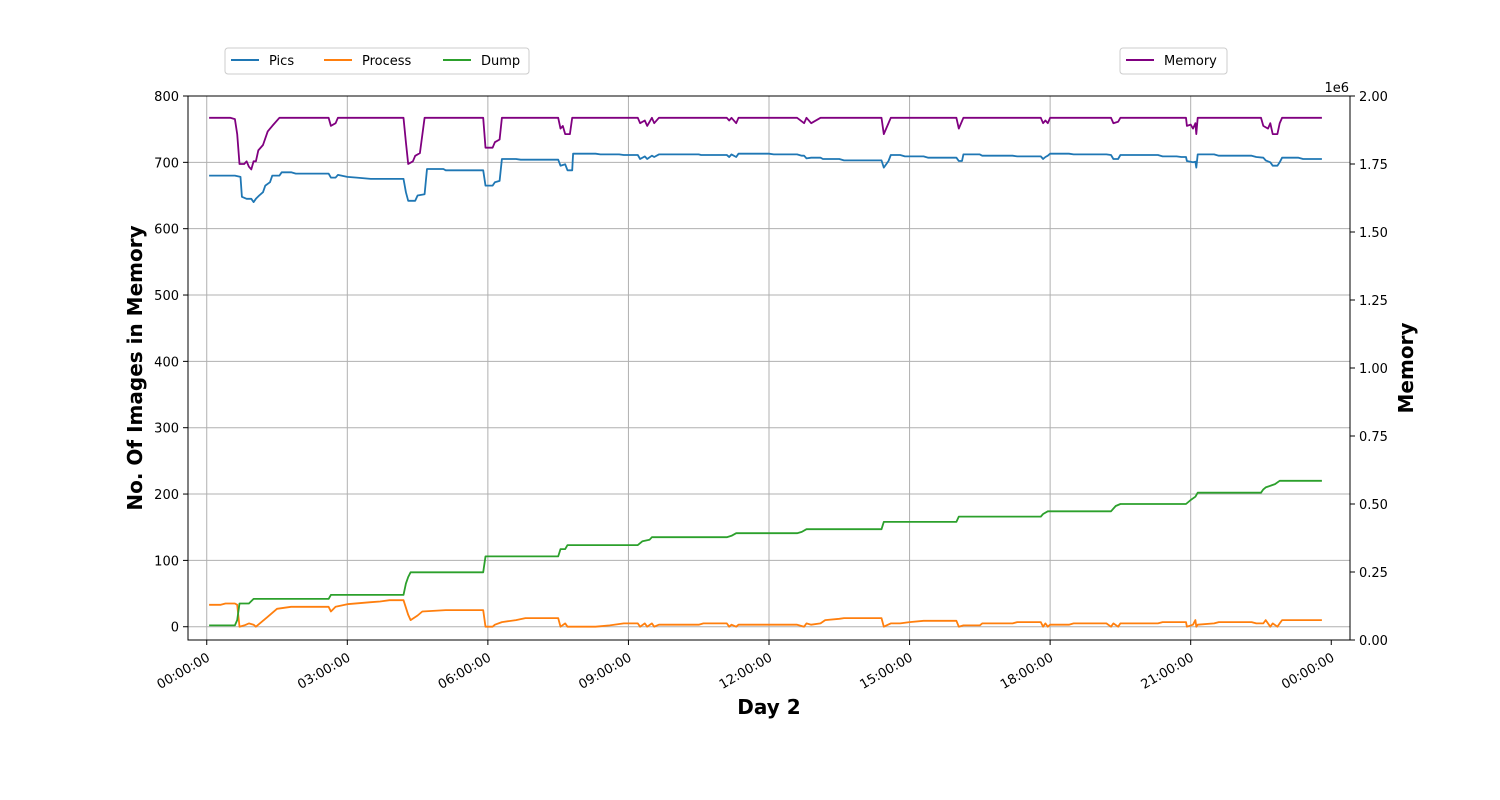 This screenshot has width=1500, height=800. What do you see at coordinates (500, 61) in the screenshot?
I see `legend-label-dump: Dump` at bounding box center [500, 61].